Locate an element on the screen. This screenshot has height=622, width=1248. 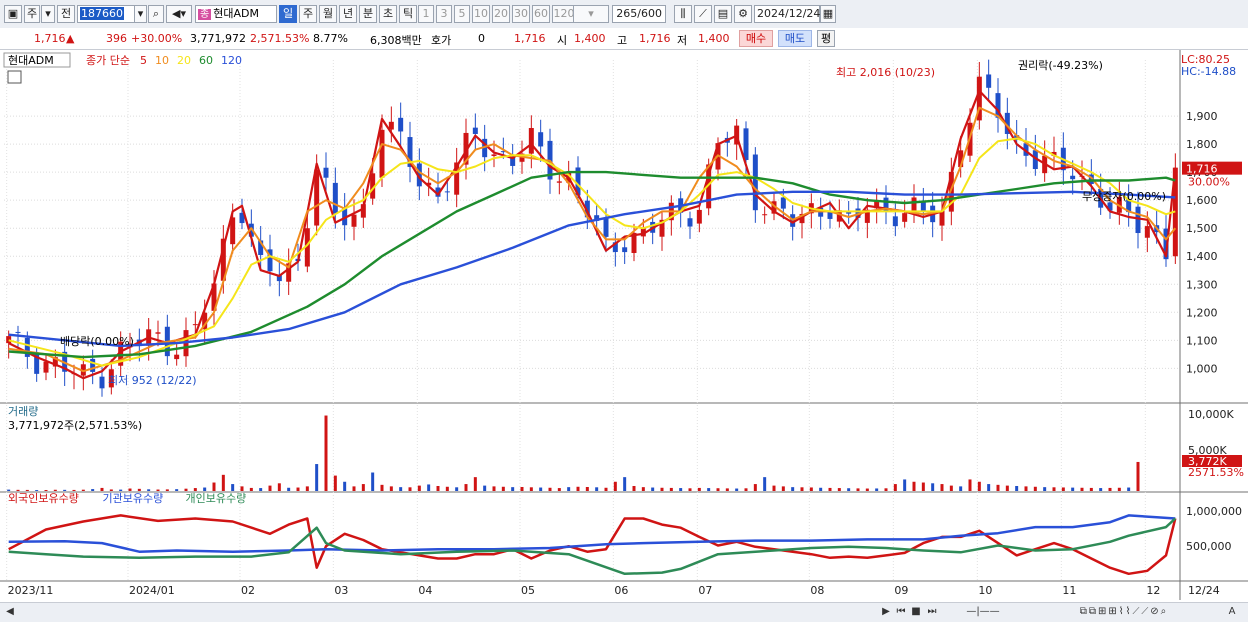
scroll-left-icon: ◀ is located at coordinates (10, 611).